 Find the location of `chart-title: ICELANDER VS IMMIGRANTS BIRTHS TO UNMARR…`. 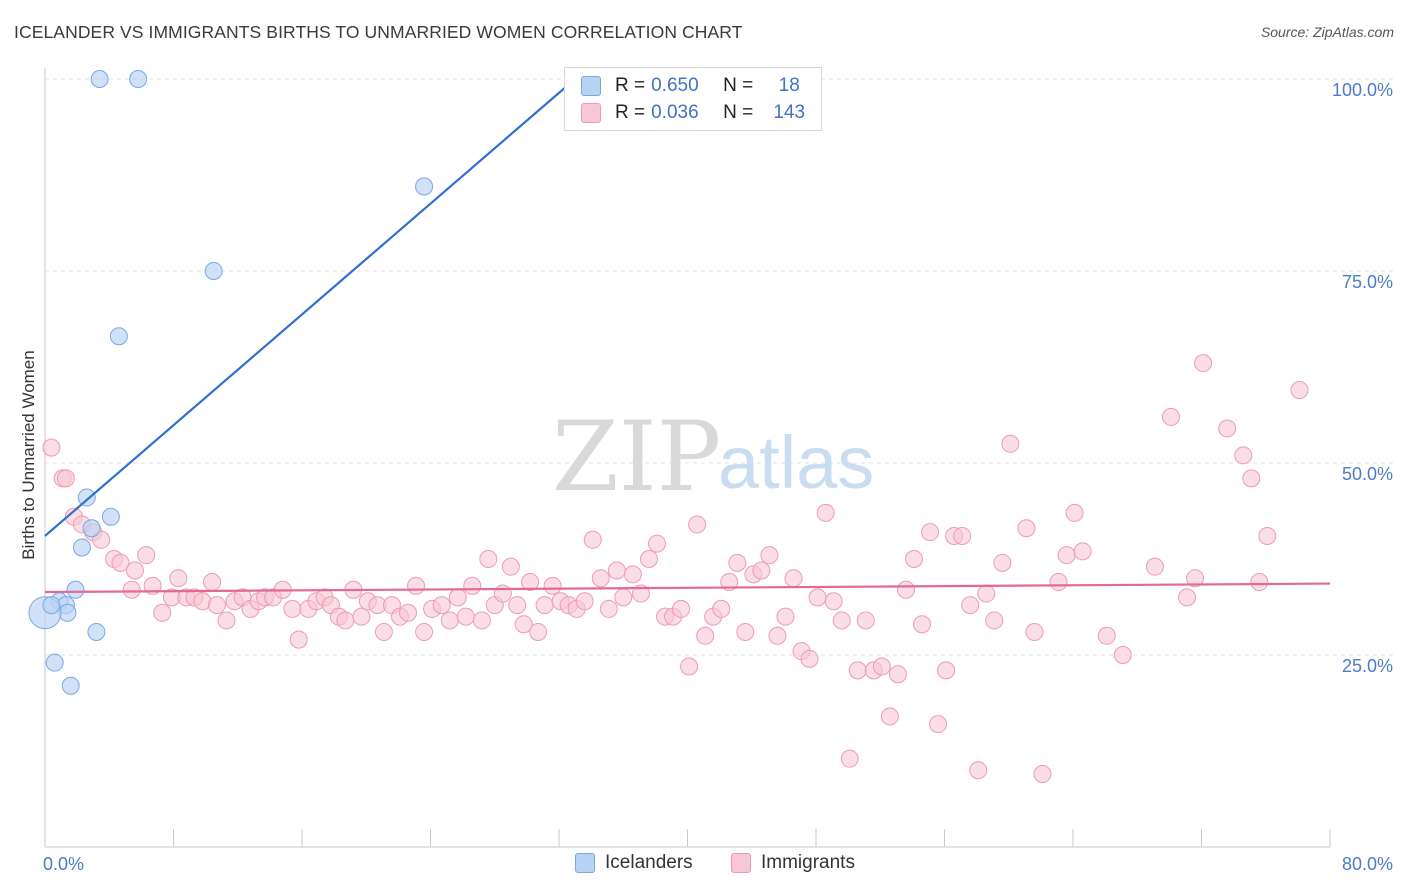

chart-title: ICELANDER VS IMMIGRANTS BIRTHS TO UNMARR… is located at coordinates (378, 32).